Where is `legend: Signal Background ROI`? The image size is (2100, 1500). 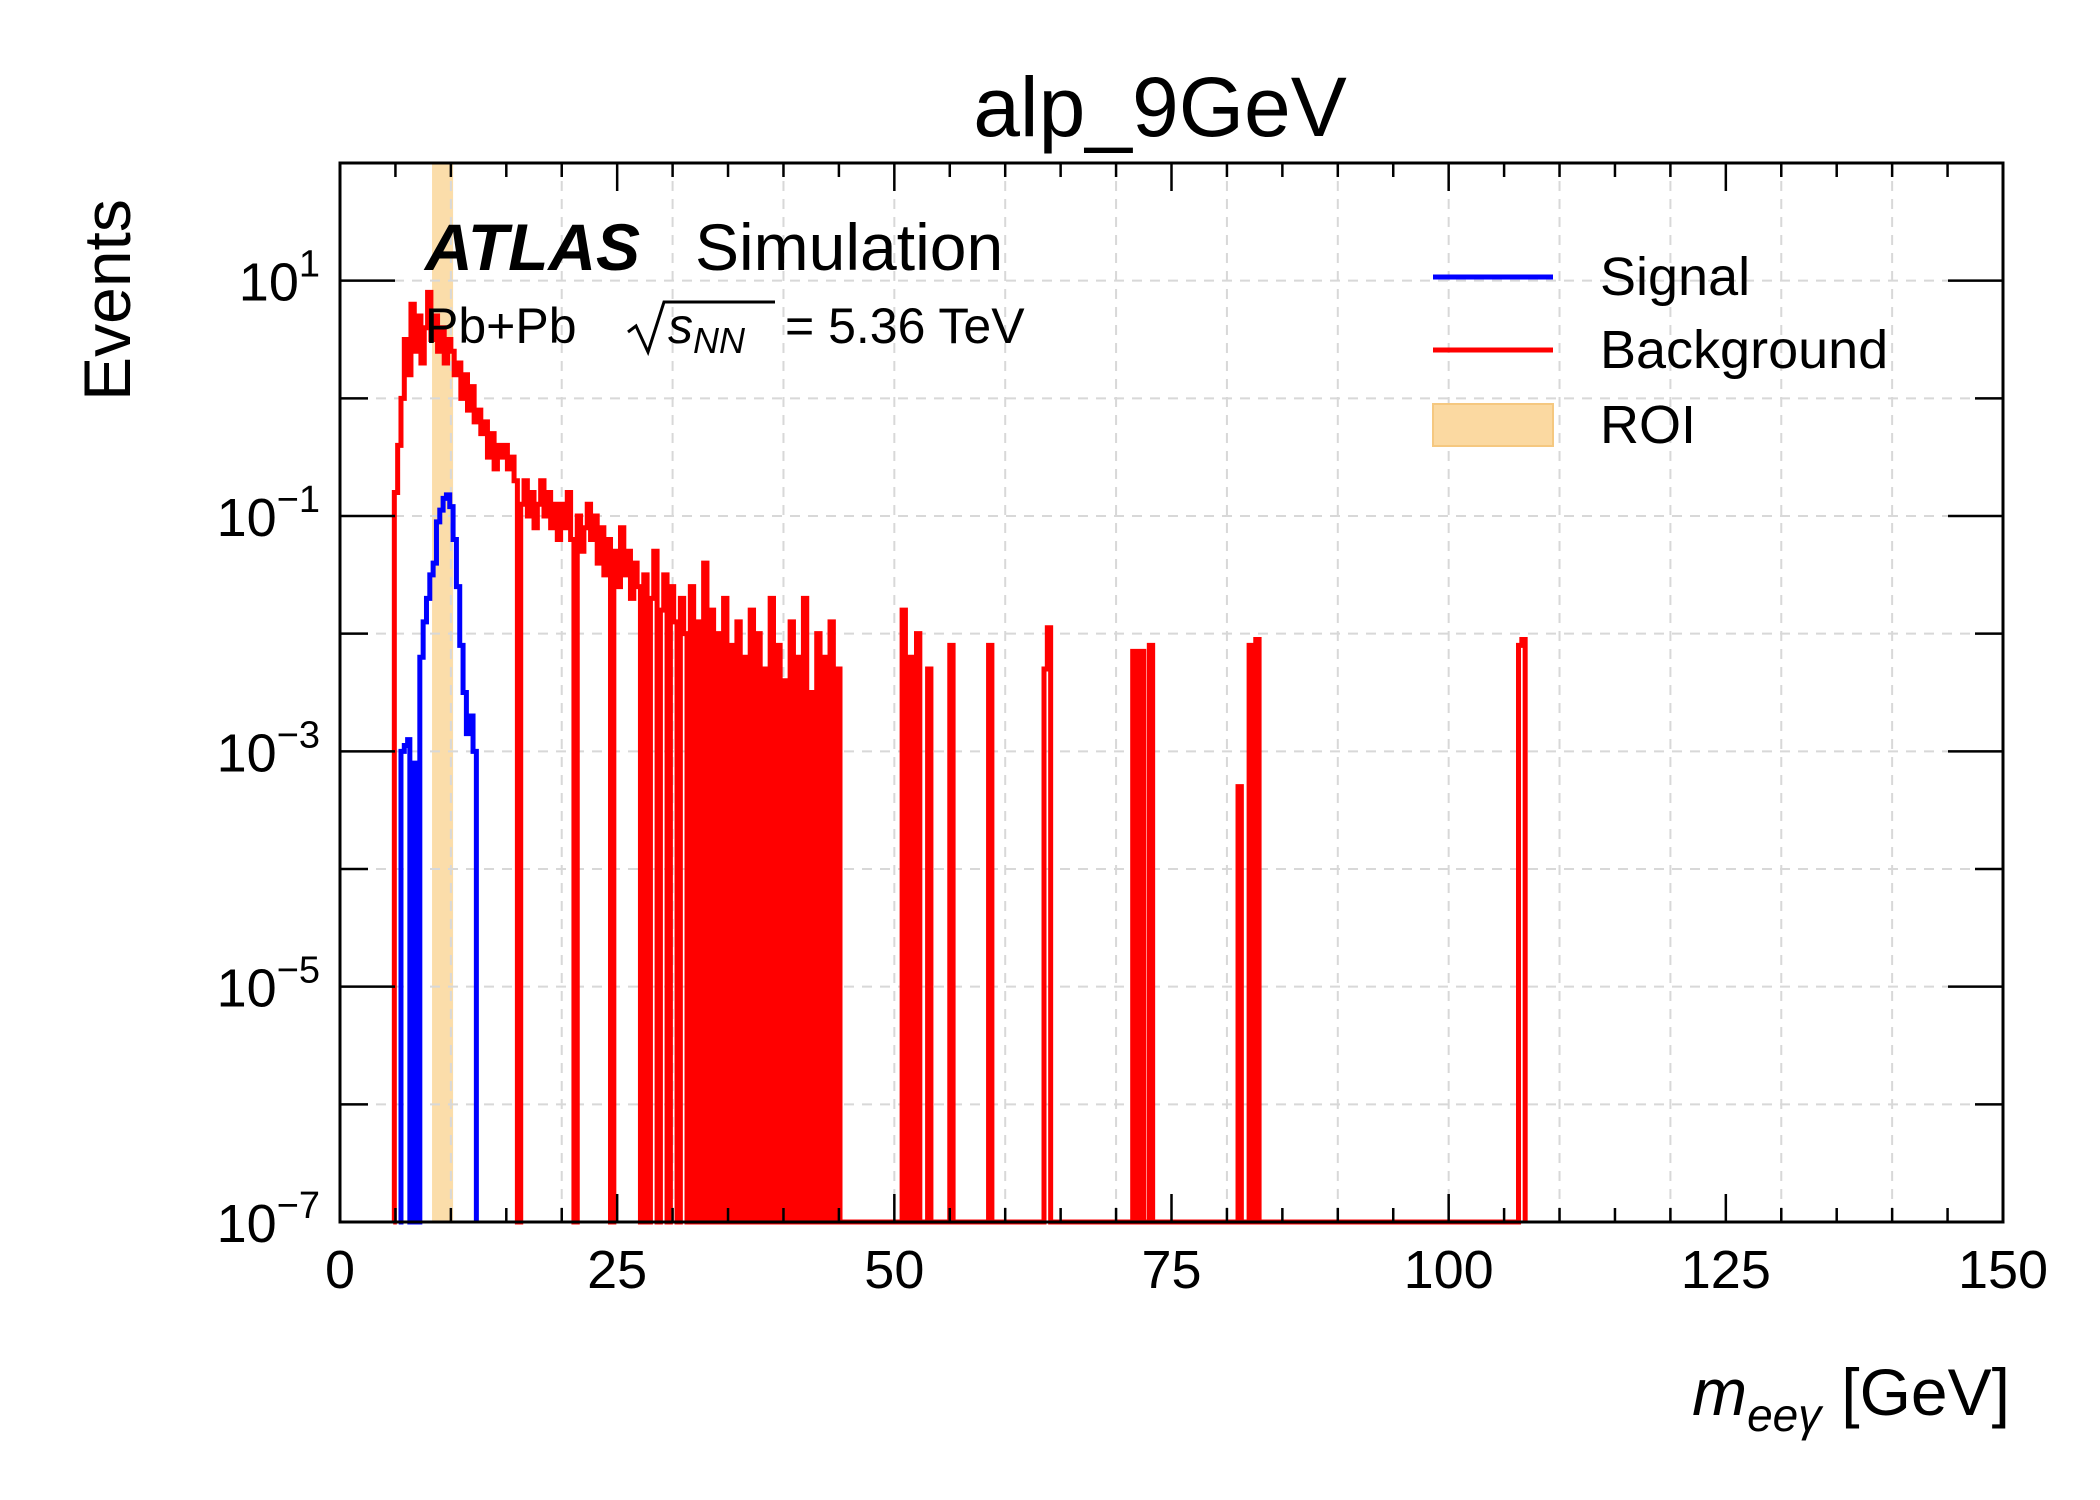
legend: Signal Background ROI is located at coordinates (1660, 351).